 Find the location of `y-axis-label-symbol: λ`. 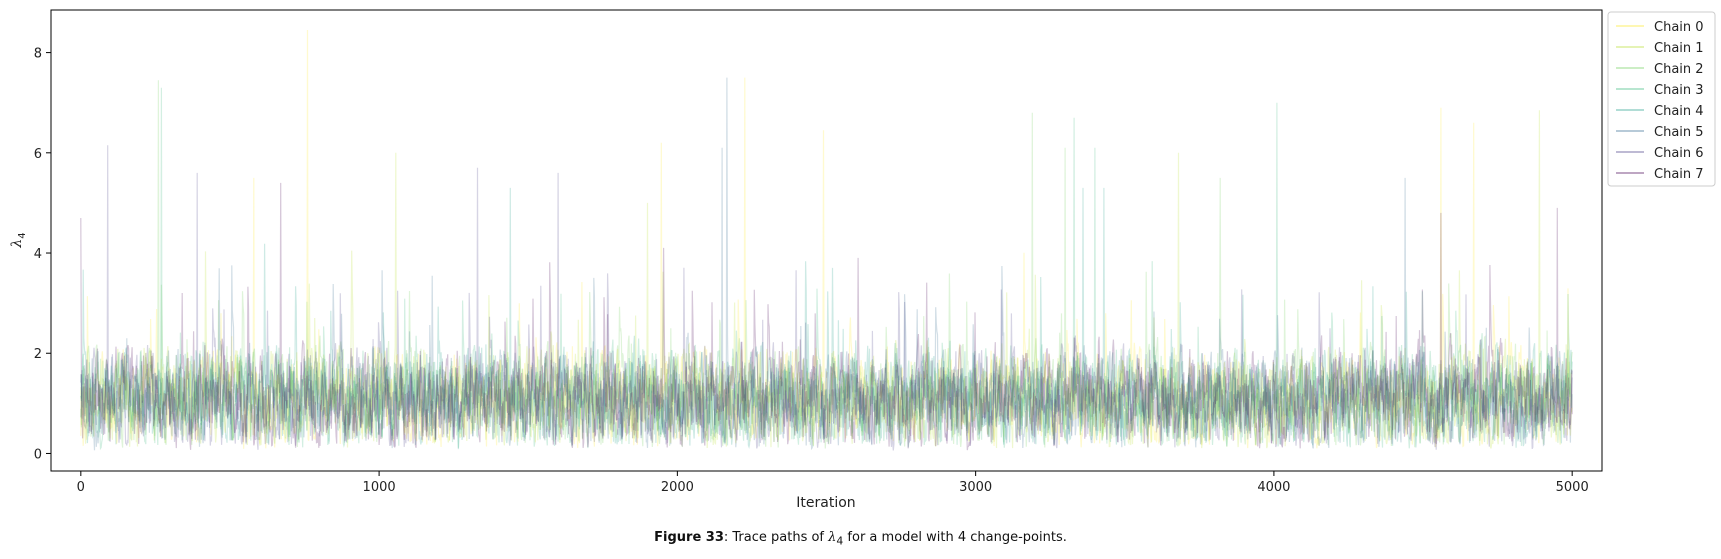

y-axis-label-symbol: λ is located at coordinates (17, 244).